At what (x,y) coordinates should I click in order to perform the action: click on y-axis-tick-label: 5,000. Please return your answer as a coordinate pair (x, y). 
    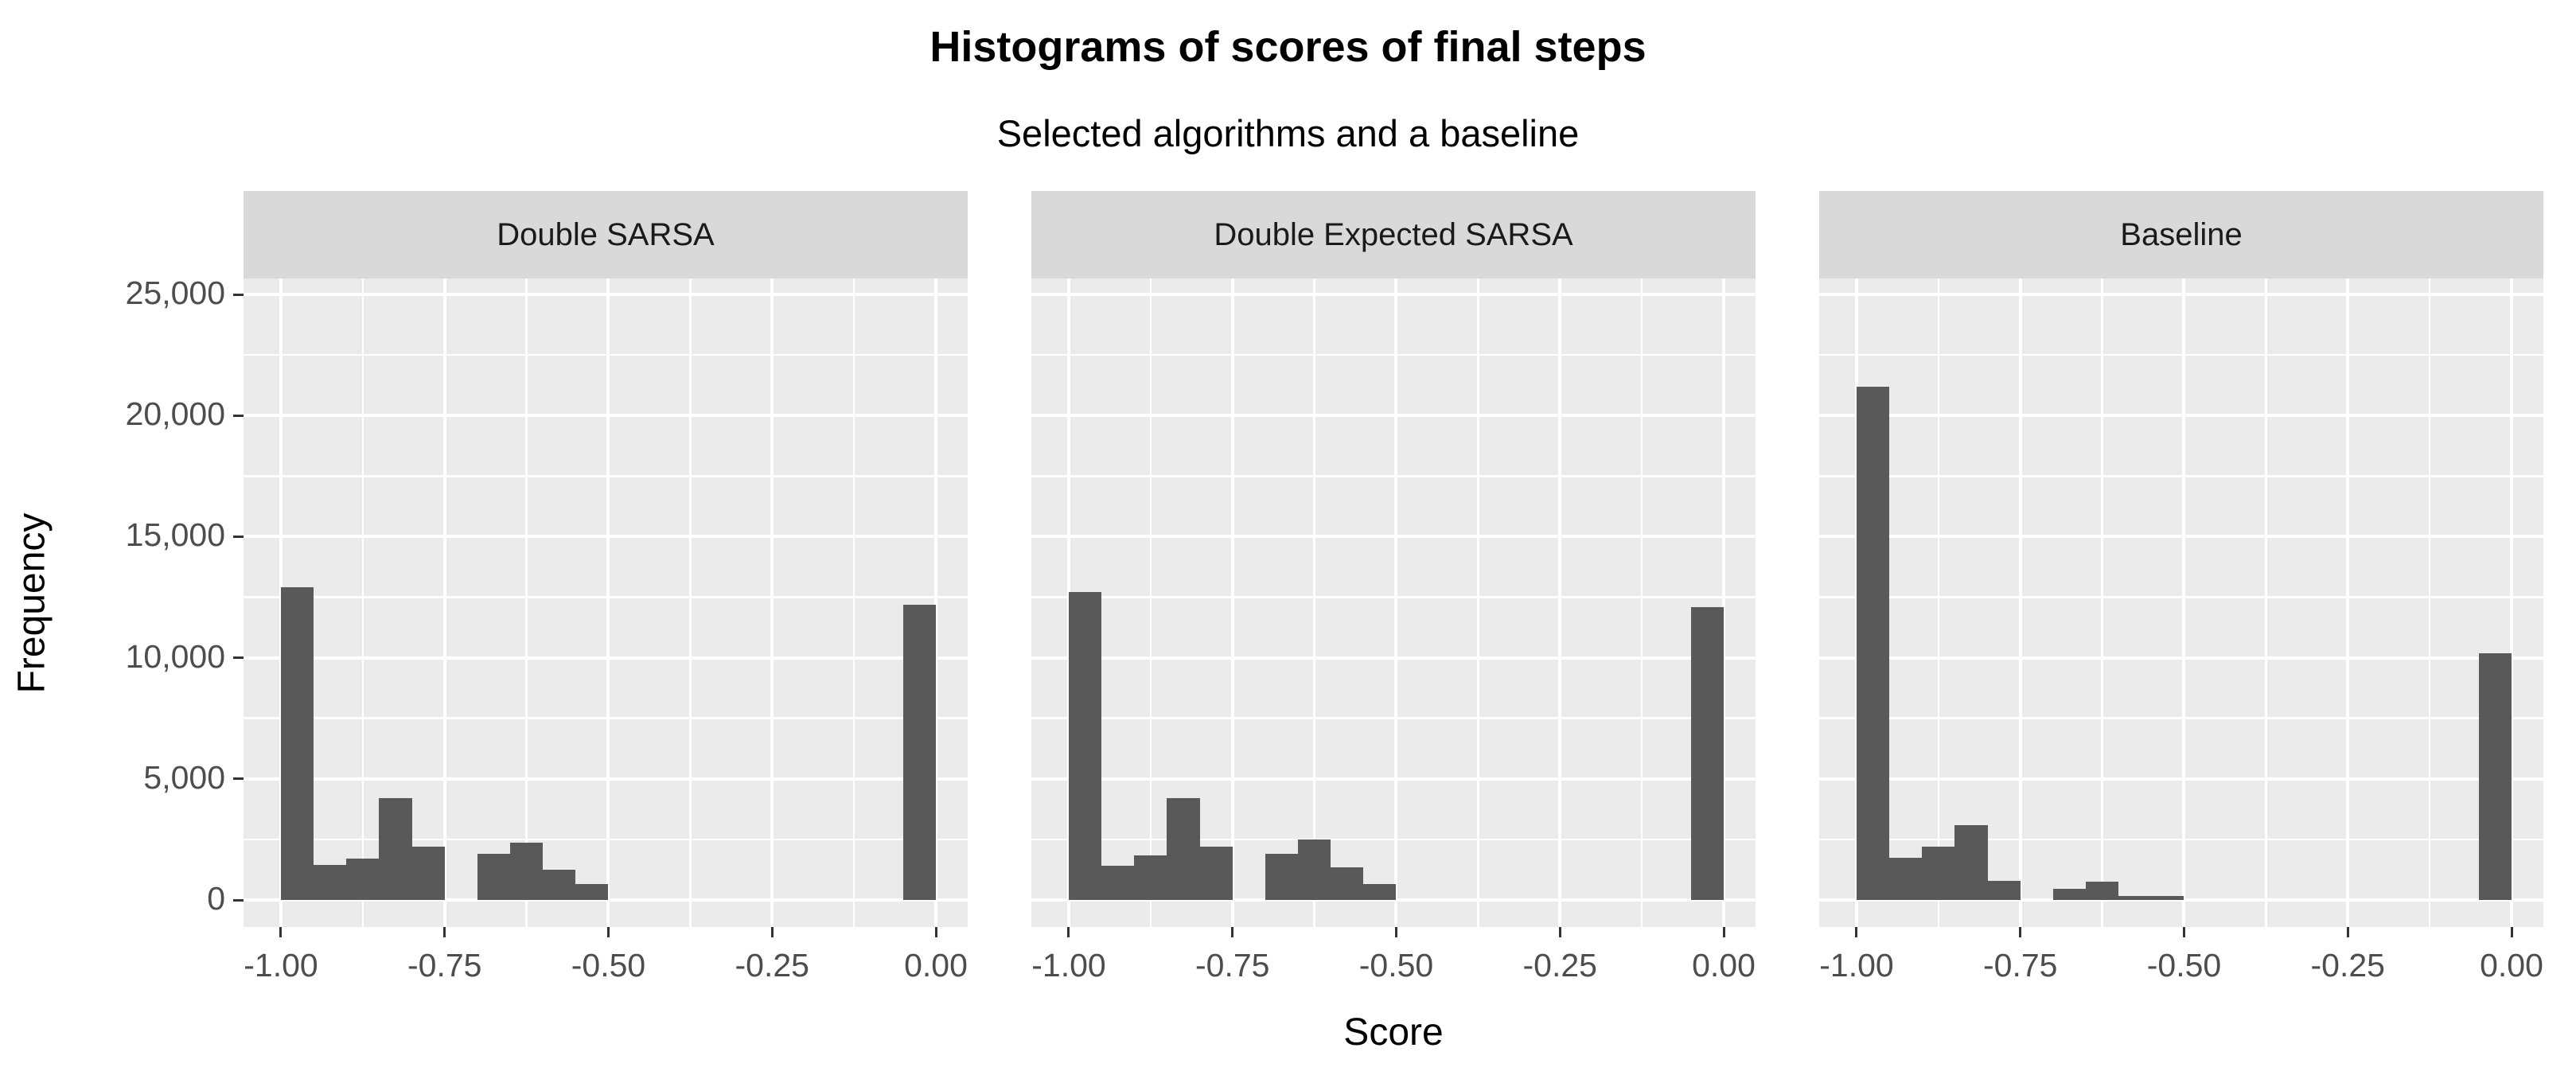
    Looking at the image, I should click on (184, 777).